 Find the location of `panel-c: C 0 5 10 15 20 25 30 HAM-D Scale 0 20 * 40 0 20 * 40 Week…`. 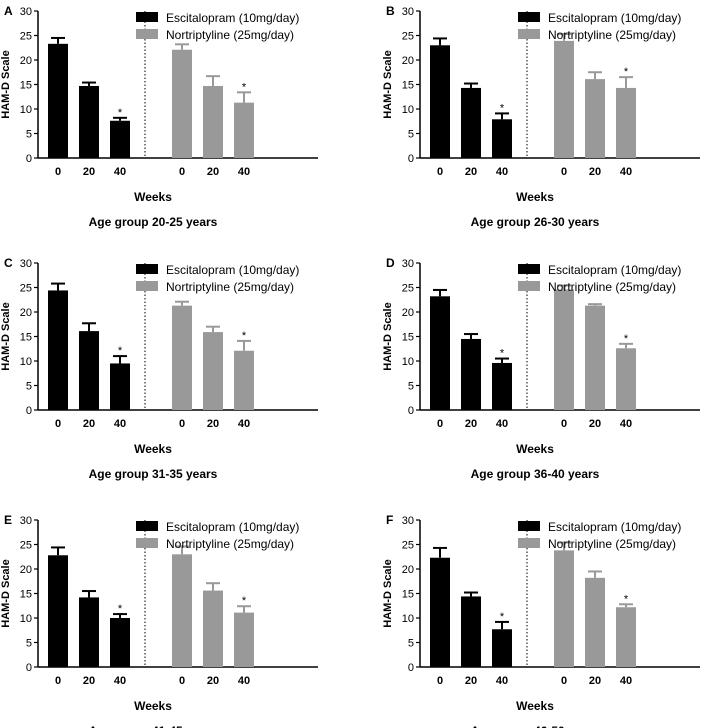

panel-c: C 0 5 10 15 20 25 30 HAM-D Scale 0 20 * 40 0 20 * 40 Week… is located at coordinates (159, 368).